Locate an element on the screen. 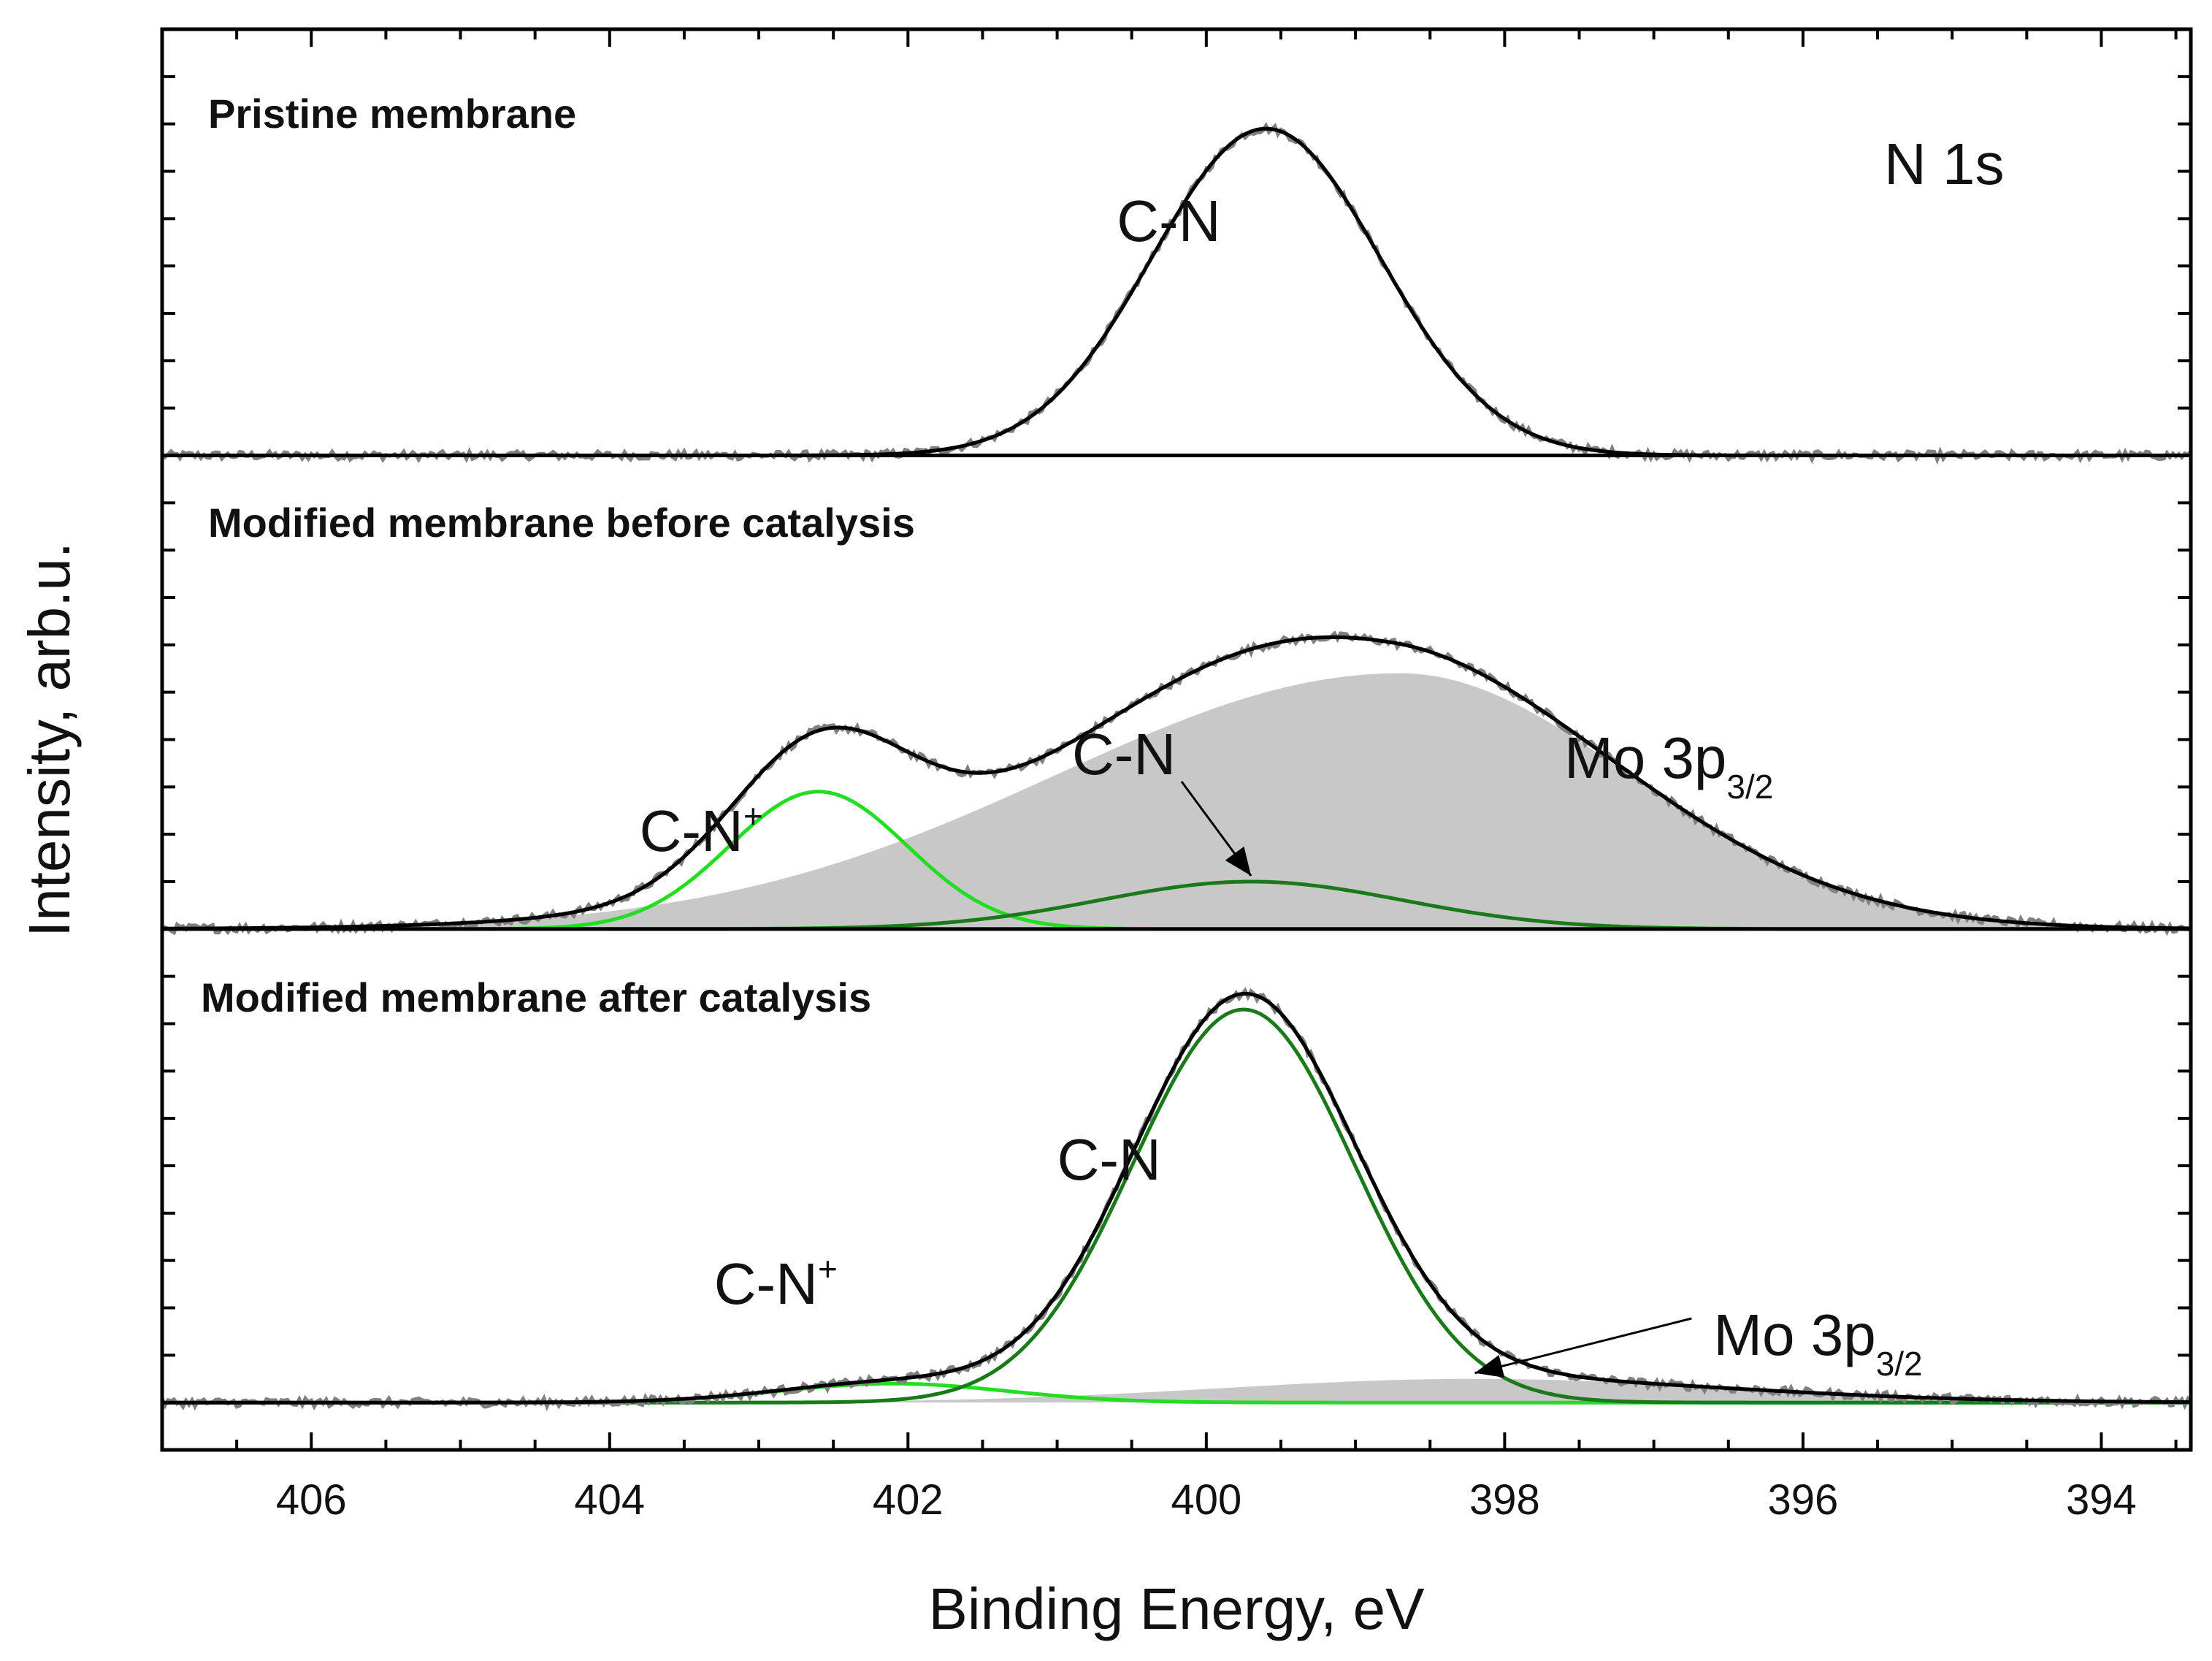  x-tick-label: 404 is located at coordinates (609, 1500).